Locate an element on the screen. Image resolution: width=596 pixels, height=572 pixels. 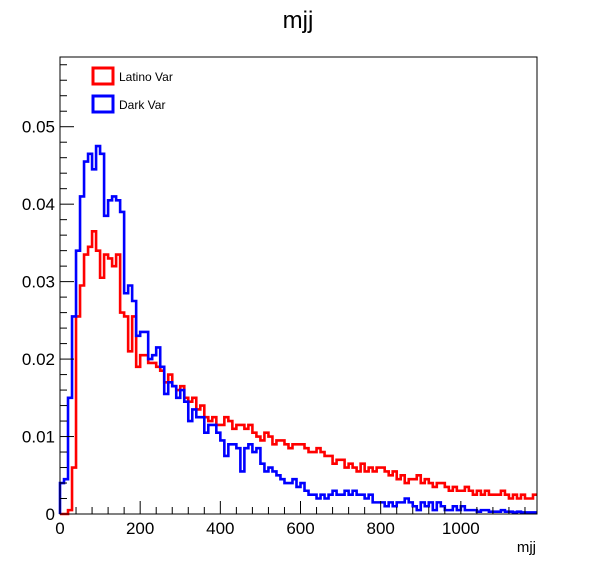
chart-title: mjj is located at coordinates (298, 20).